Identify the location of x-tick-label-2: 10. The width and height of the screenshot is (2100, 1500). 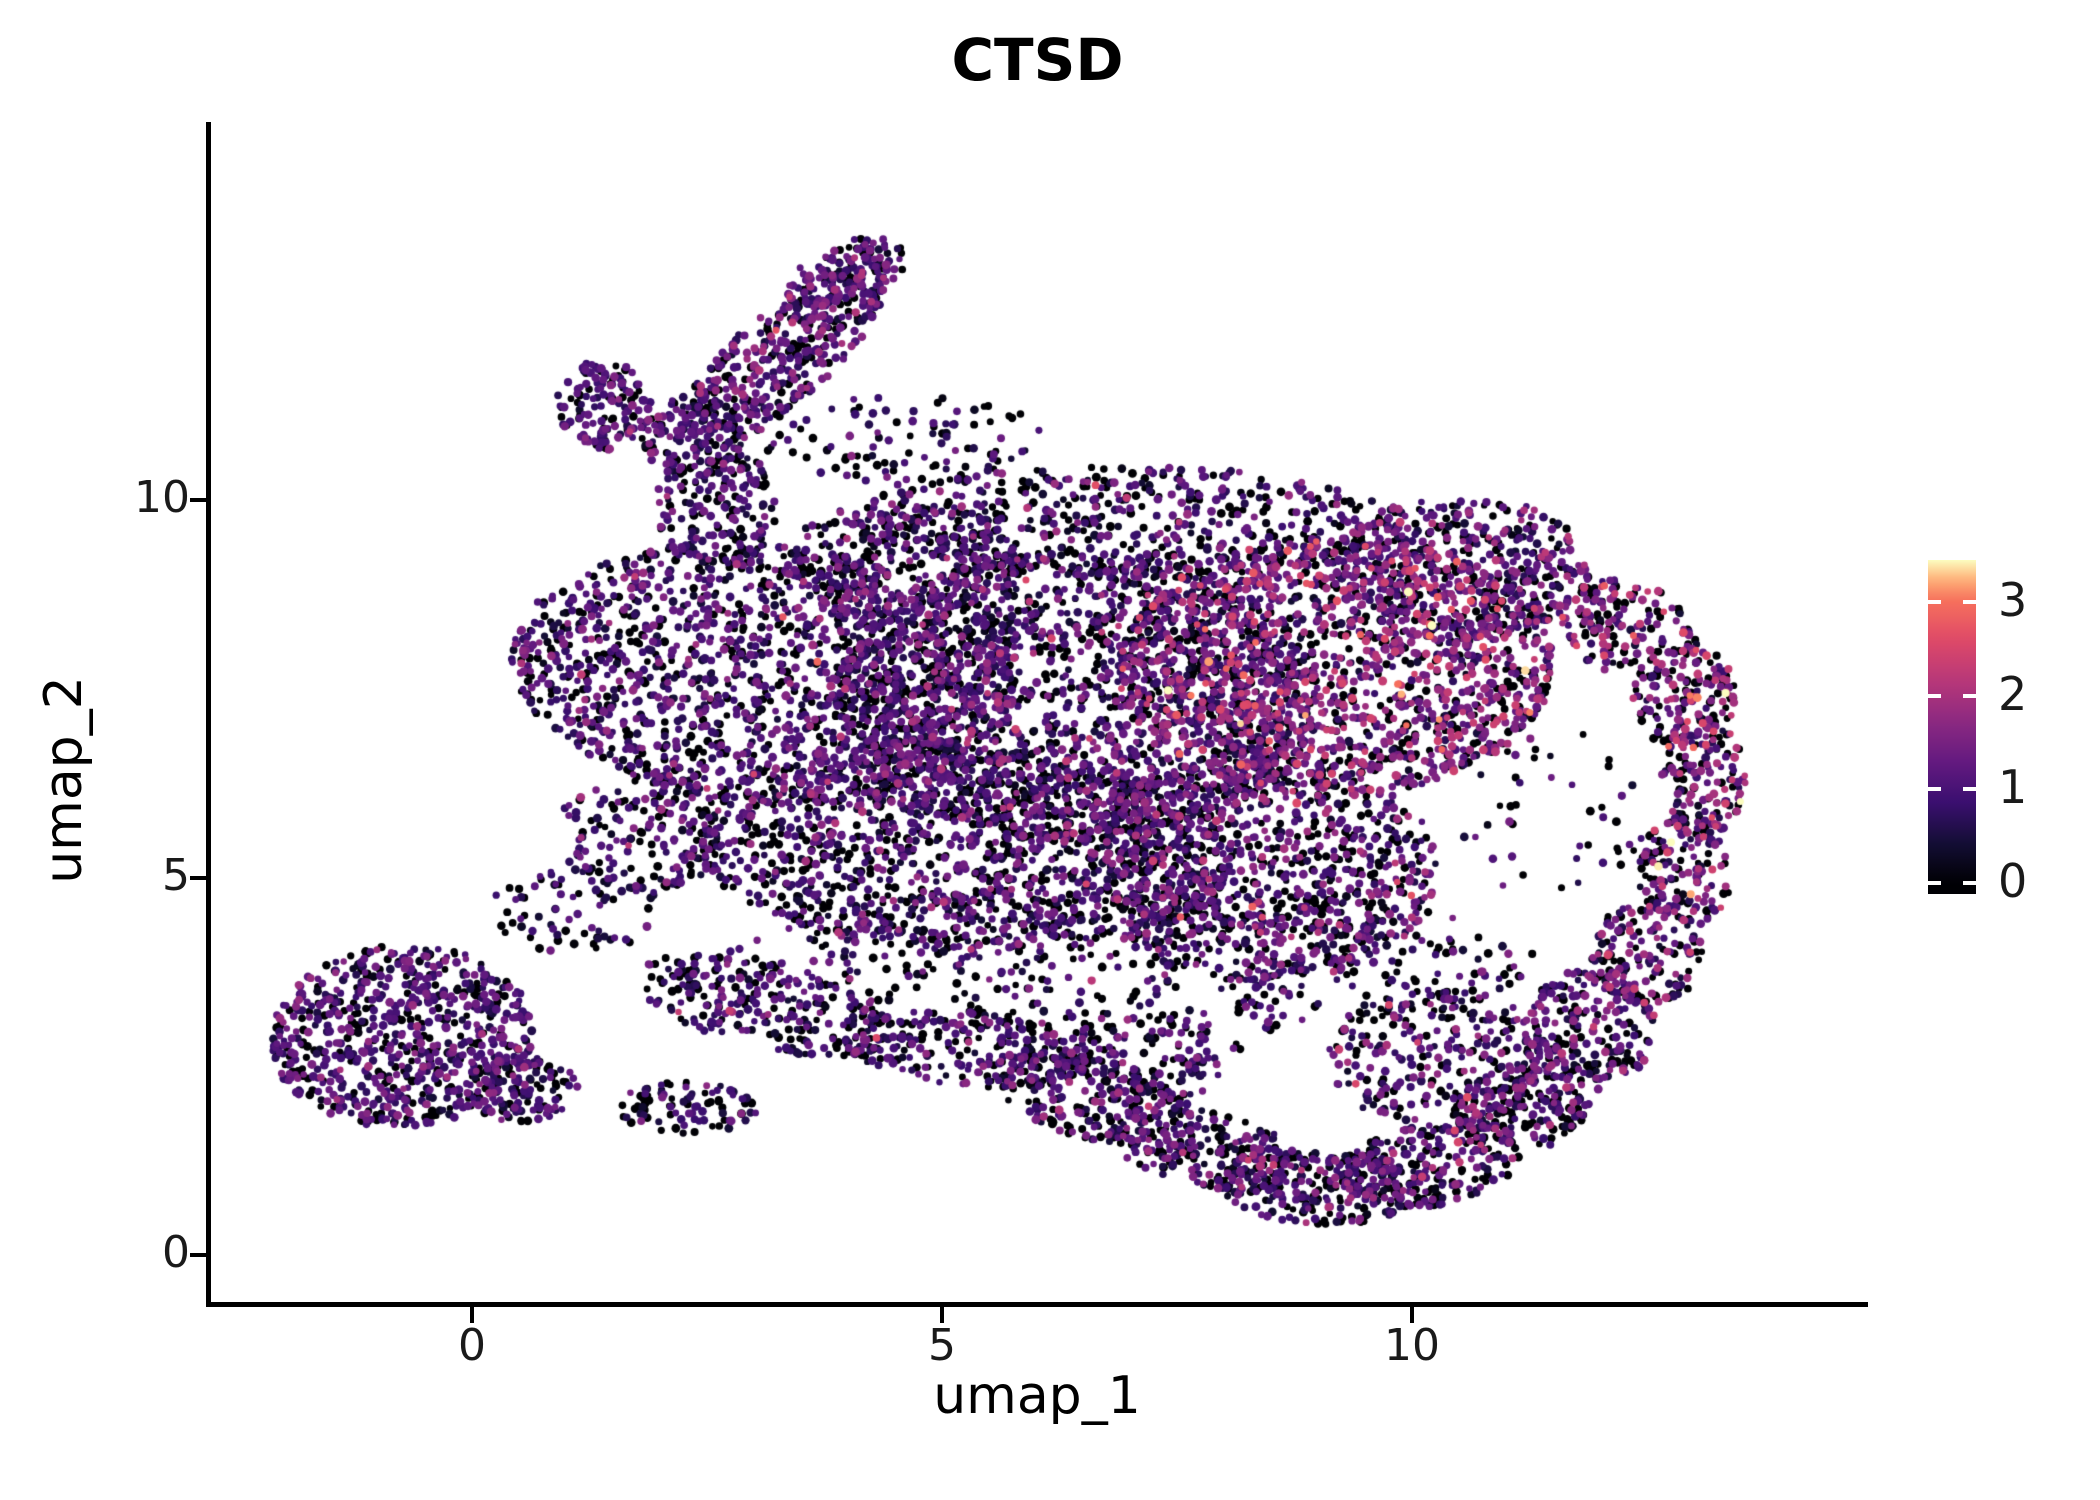
(1412, 1345).